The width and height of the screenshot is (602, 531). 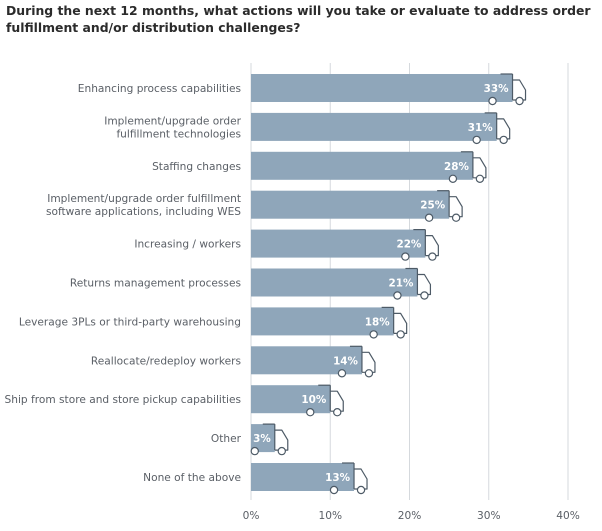 I want to click on data-label: 25%, so click(x=432, y=206).